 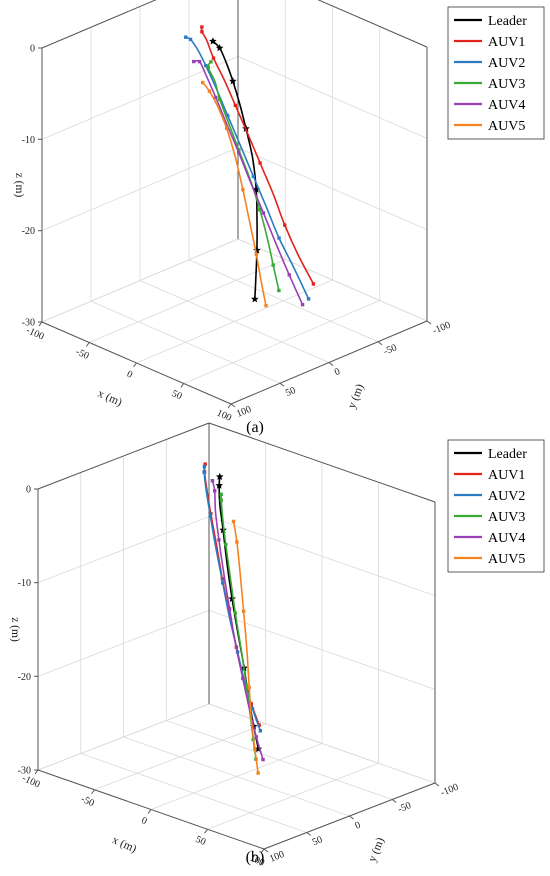 I want to click on series-line-auv2, so click(x=247, y=168).